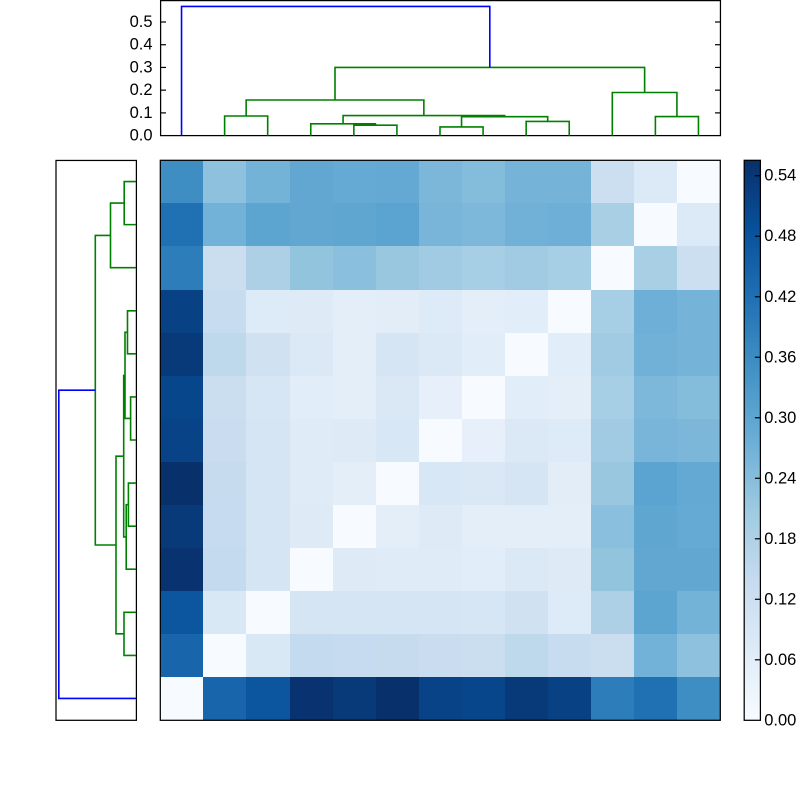 The width and height of the screenshot is (800, 800). I want to click on svg-text: 0.1, so click(141, 113).